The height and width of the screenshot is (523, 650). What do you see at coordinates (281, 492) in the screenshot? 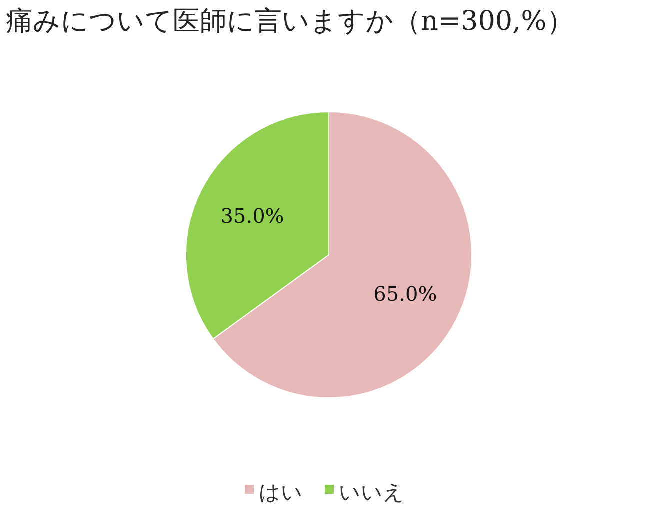
I see `legend-label: はい` at bounding box center [281, 492].